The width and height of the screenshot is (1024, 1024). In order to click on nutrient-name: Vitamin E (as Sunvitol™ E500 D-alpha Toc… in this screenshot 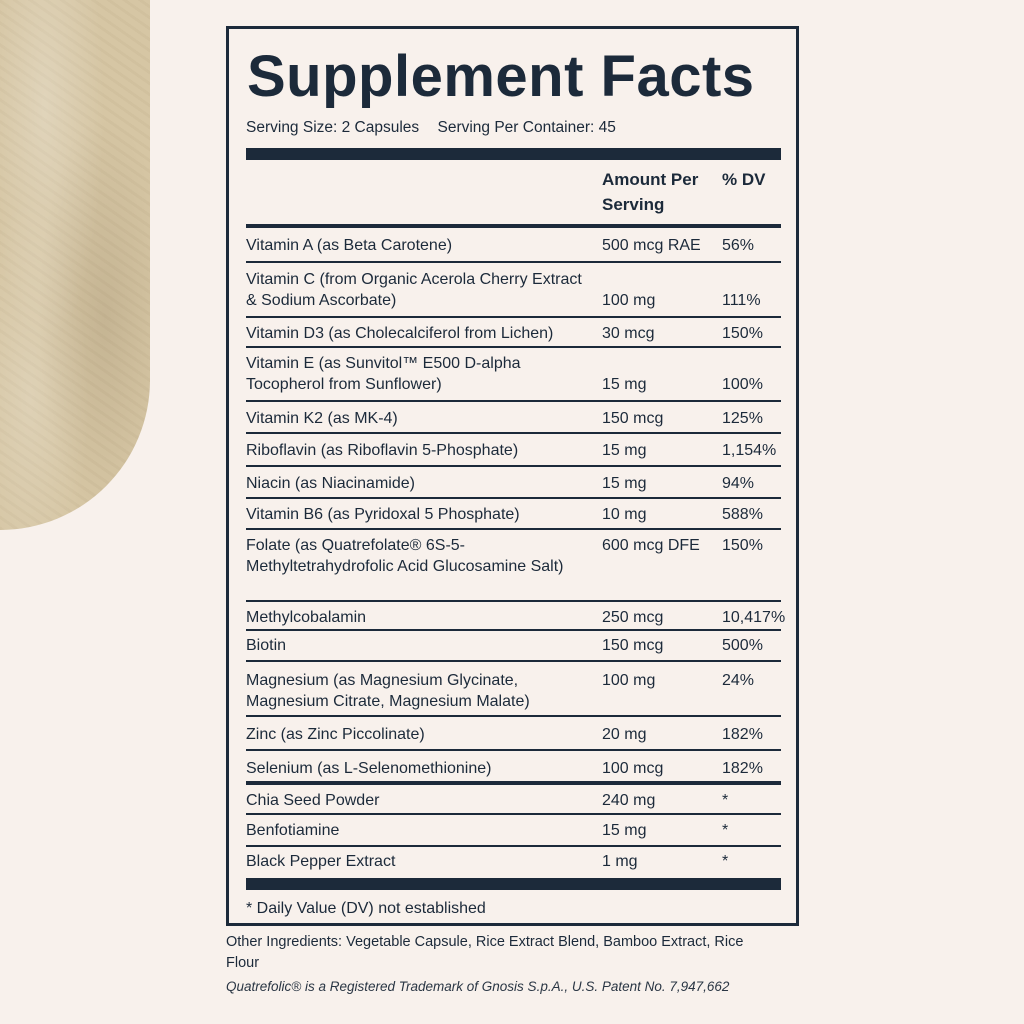, I will do `click(383, 374)`.